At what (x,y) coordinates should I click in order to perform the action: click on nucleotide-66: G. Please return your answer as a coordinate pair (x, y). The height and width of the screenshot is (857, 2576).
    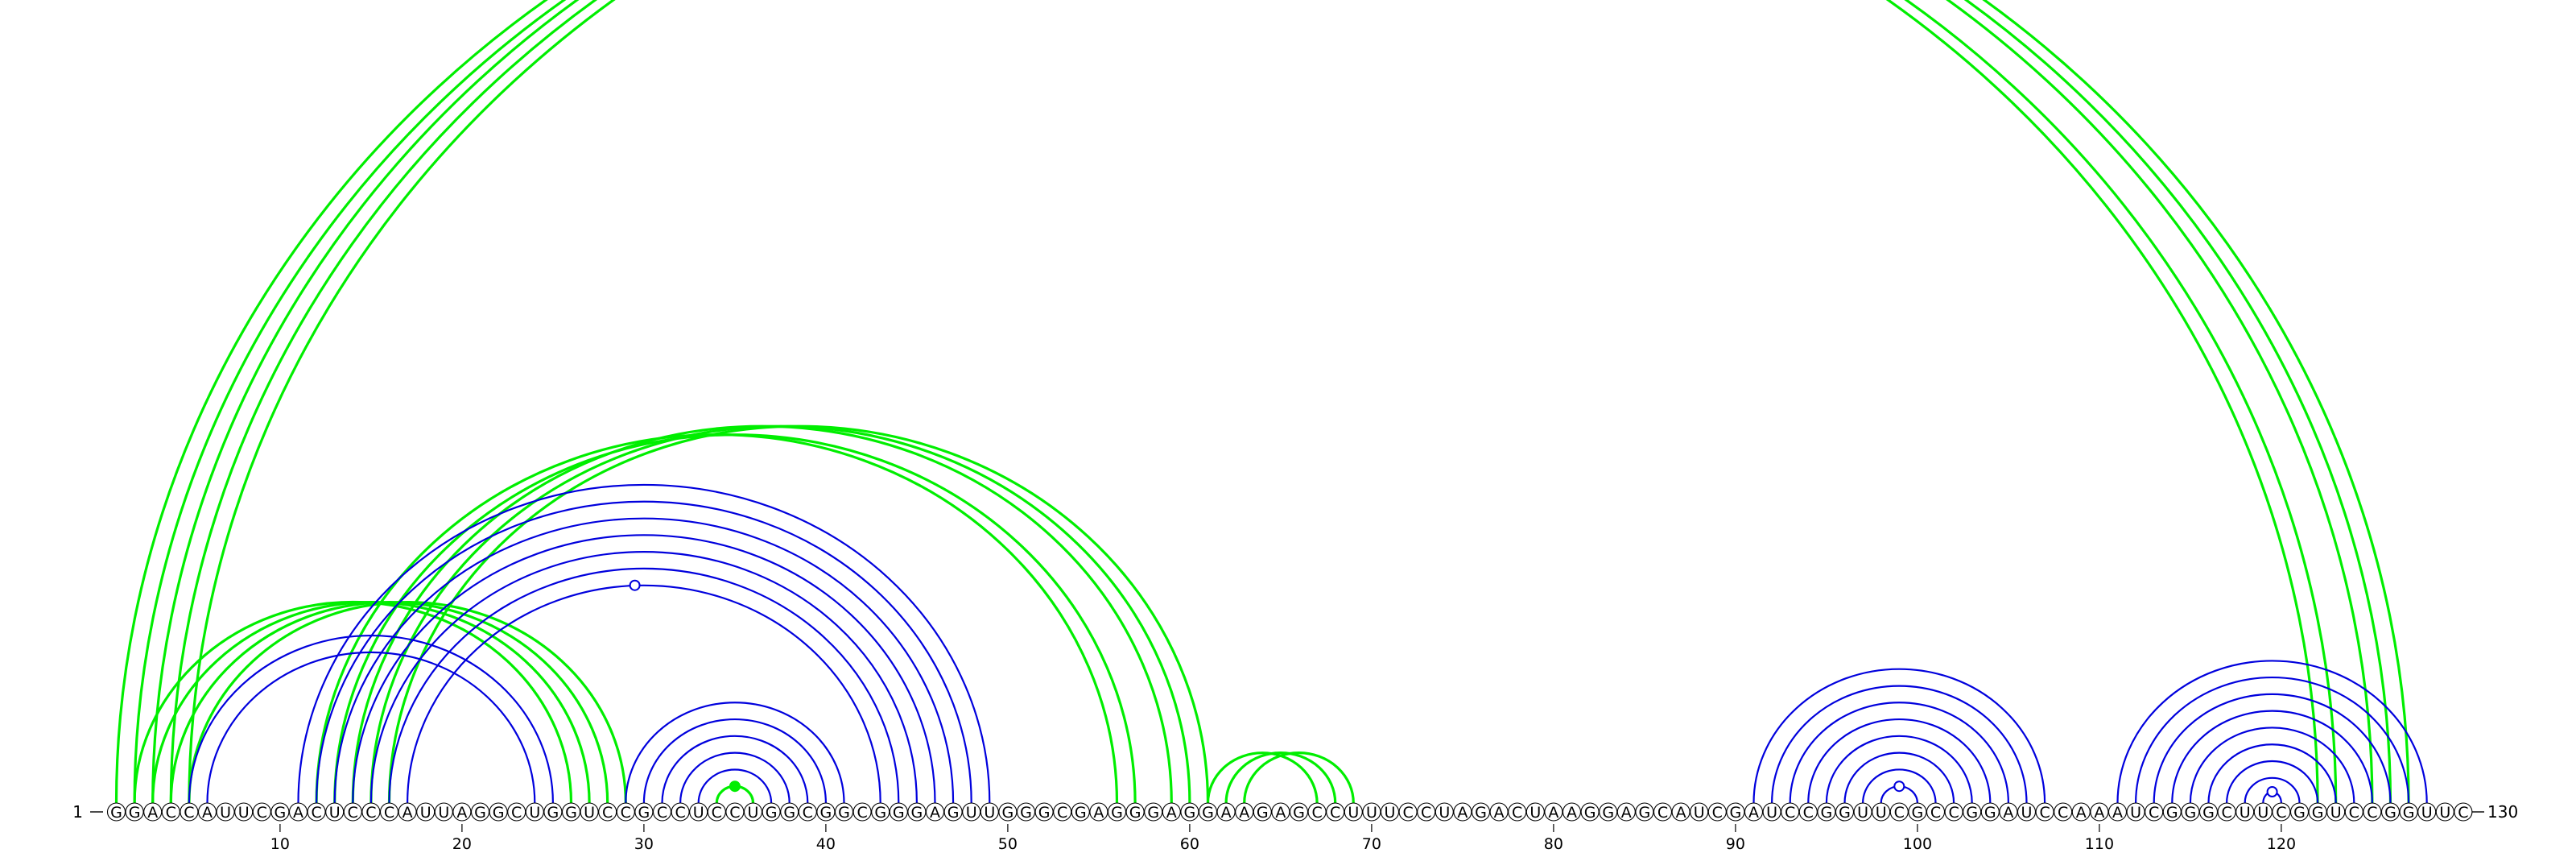
    Looking at the image, I should click on (1299, 812).